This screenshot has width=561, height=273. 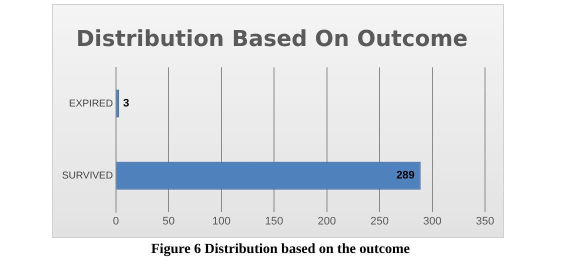 What do you see at coordinates (379, 221) in the screenshot?
I see `x-tick-label: 250` at bounding box center [379, 221].